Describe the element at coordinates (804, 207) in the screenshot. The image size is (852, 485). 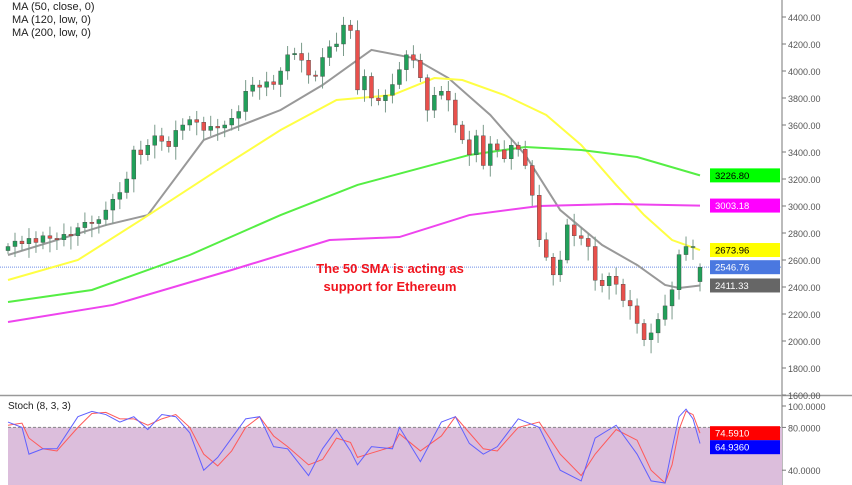
I see `price-tick-label: 3000.00` at that location.